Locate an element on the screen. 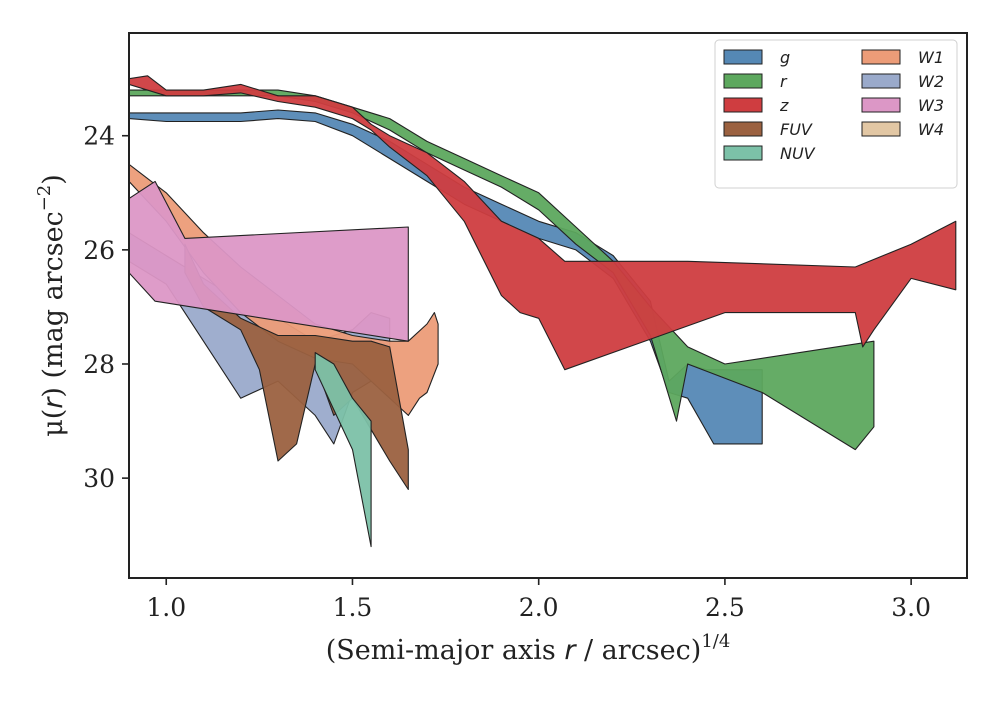 This screenshot has width=1000, height=705. x-tick-label: 3.0 is located at coordinates (911, 607).